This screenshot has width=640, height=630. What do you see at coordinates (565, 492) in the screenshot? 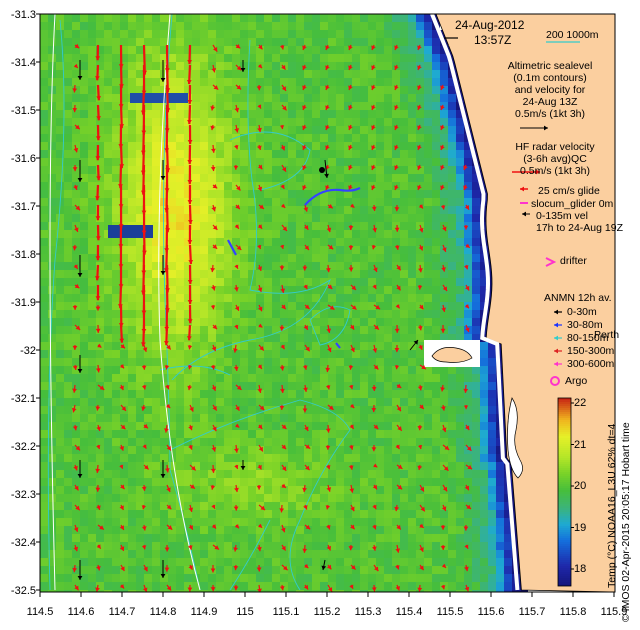
I see `colorbar` at bounding box center [565, 492].